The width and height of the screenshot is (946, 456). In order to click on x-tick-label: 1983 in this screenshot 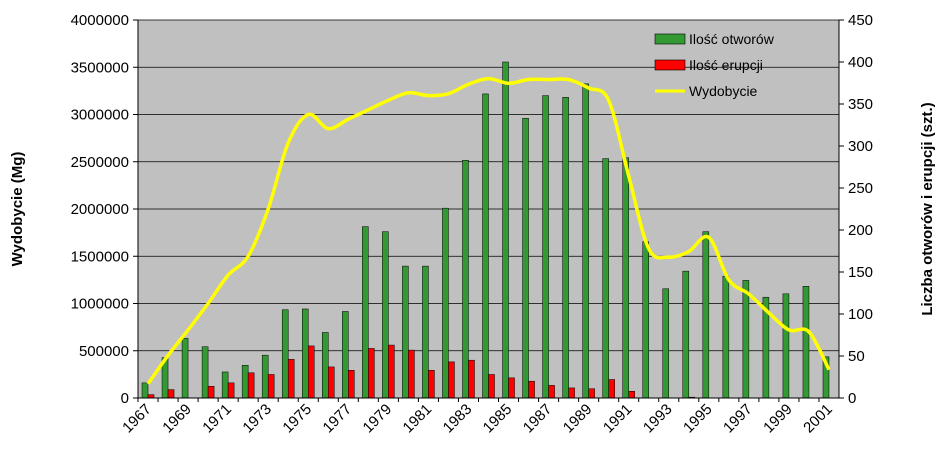, I will do `click(458, 419)`.